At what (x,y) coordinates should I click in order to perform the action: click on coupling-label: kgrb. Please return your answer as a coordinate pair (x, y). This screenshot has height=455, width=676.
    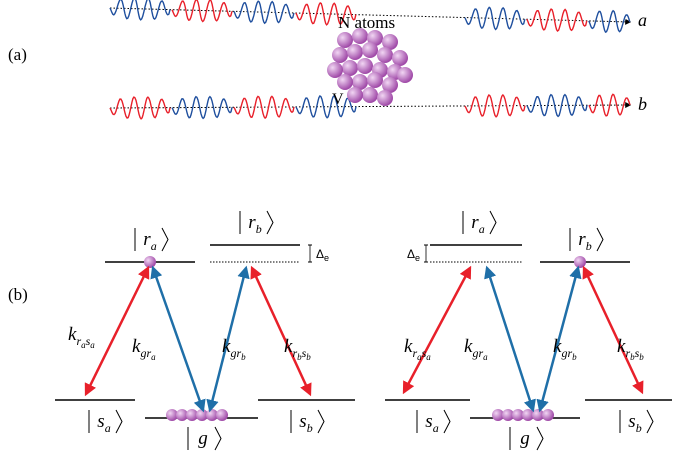
    Looking at the image, I should click on (234, 349).